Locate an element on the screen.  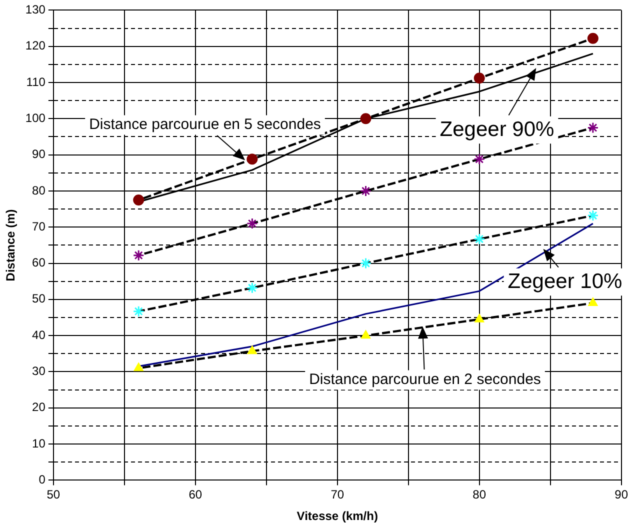
y-tick-label: 50 is located at coordinates (39, 299).